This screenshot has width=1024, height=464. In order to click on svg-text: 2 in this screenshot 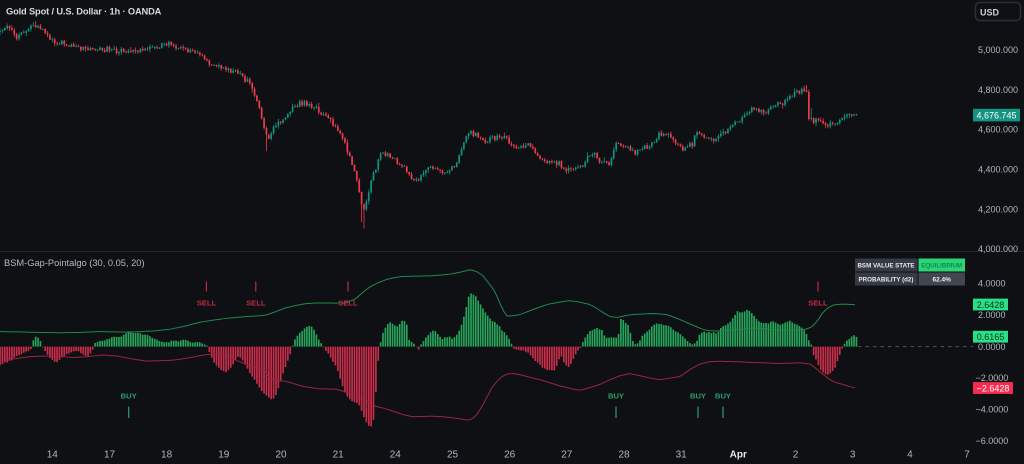, I will do `click(796, 455)`.